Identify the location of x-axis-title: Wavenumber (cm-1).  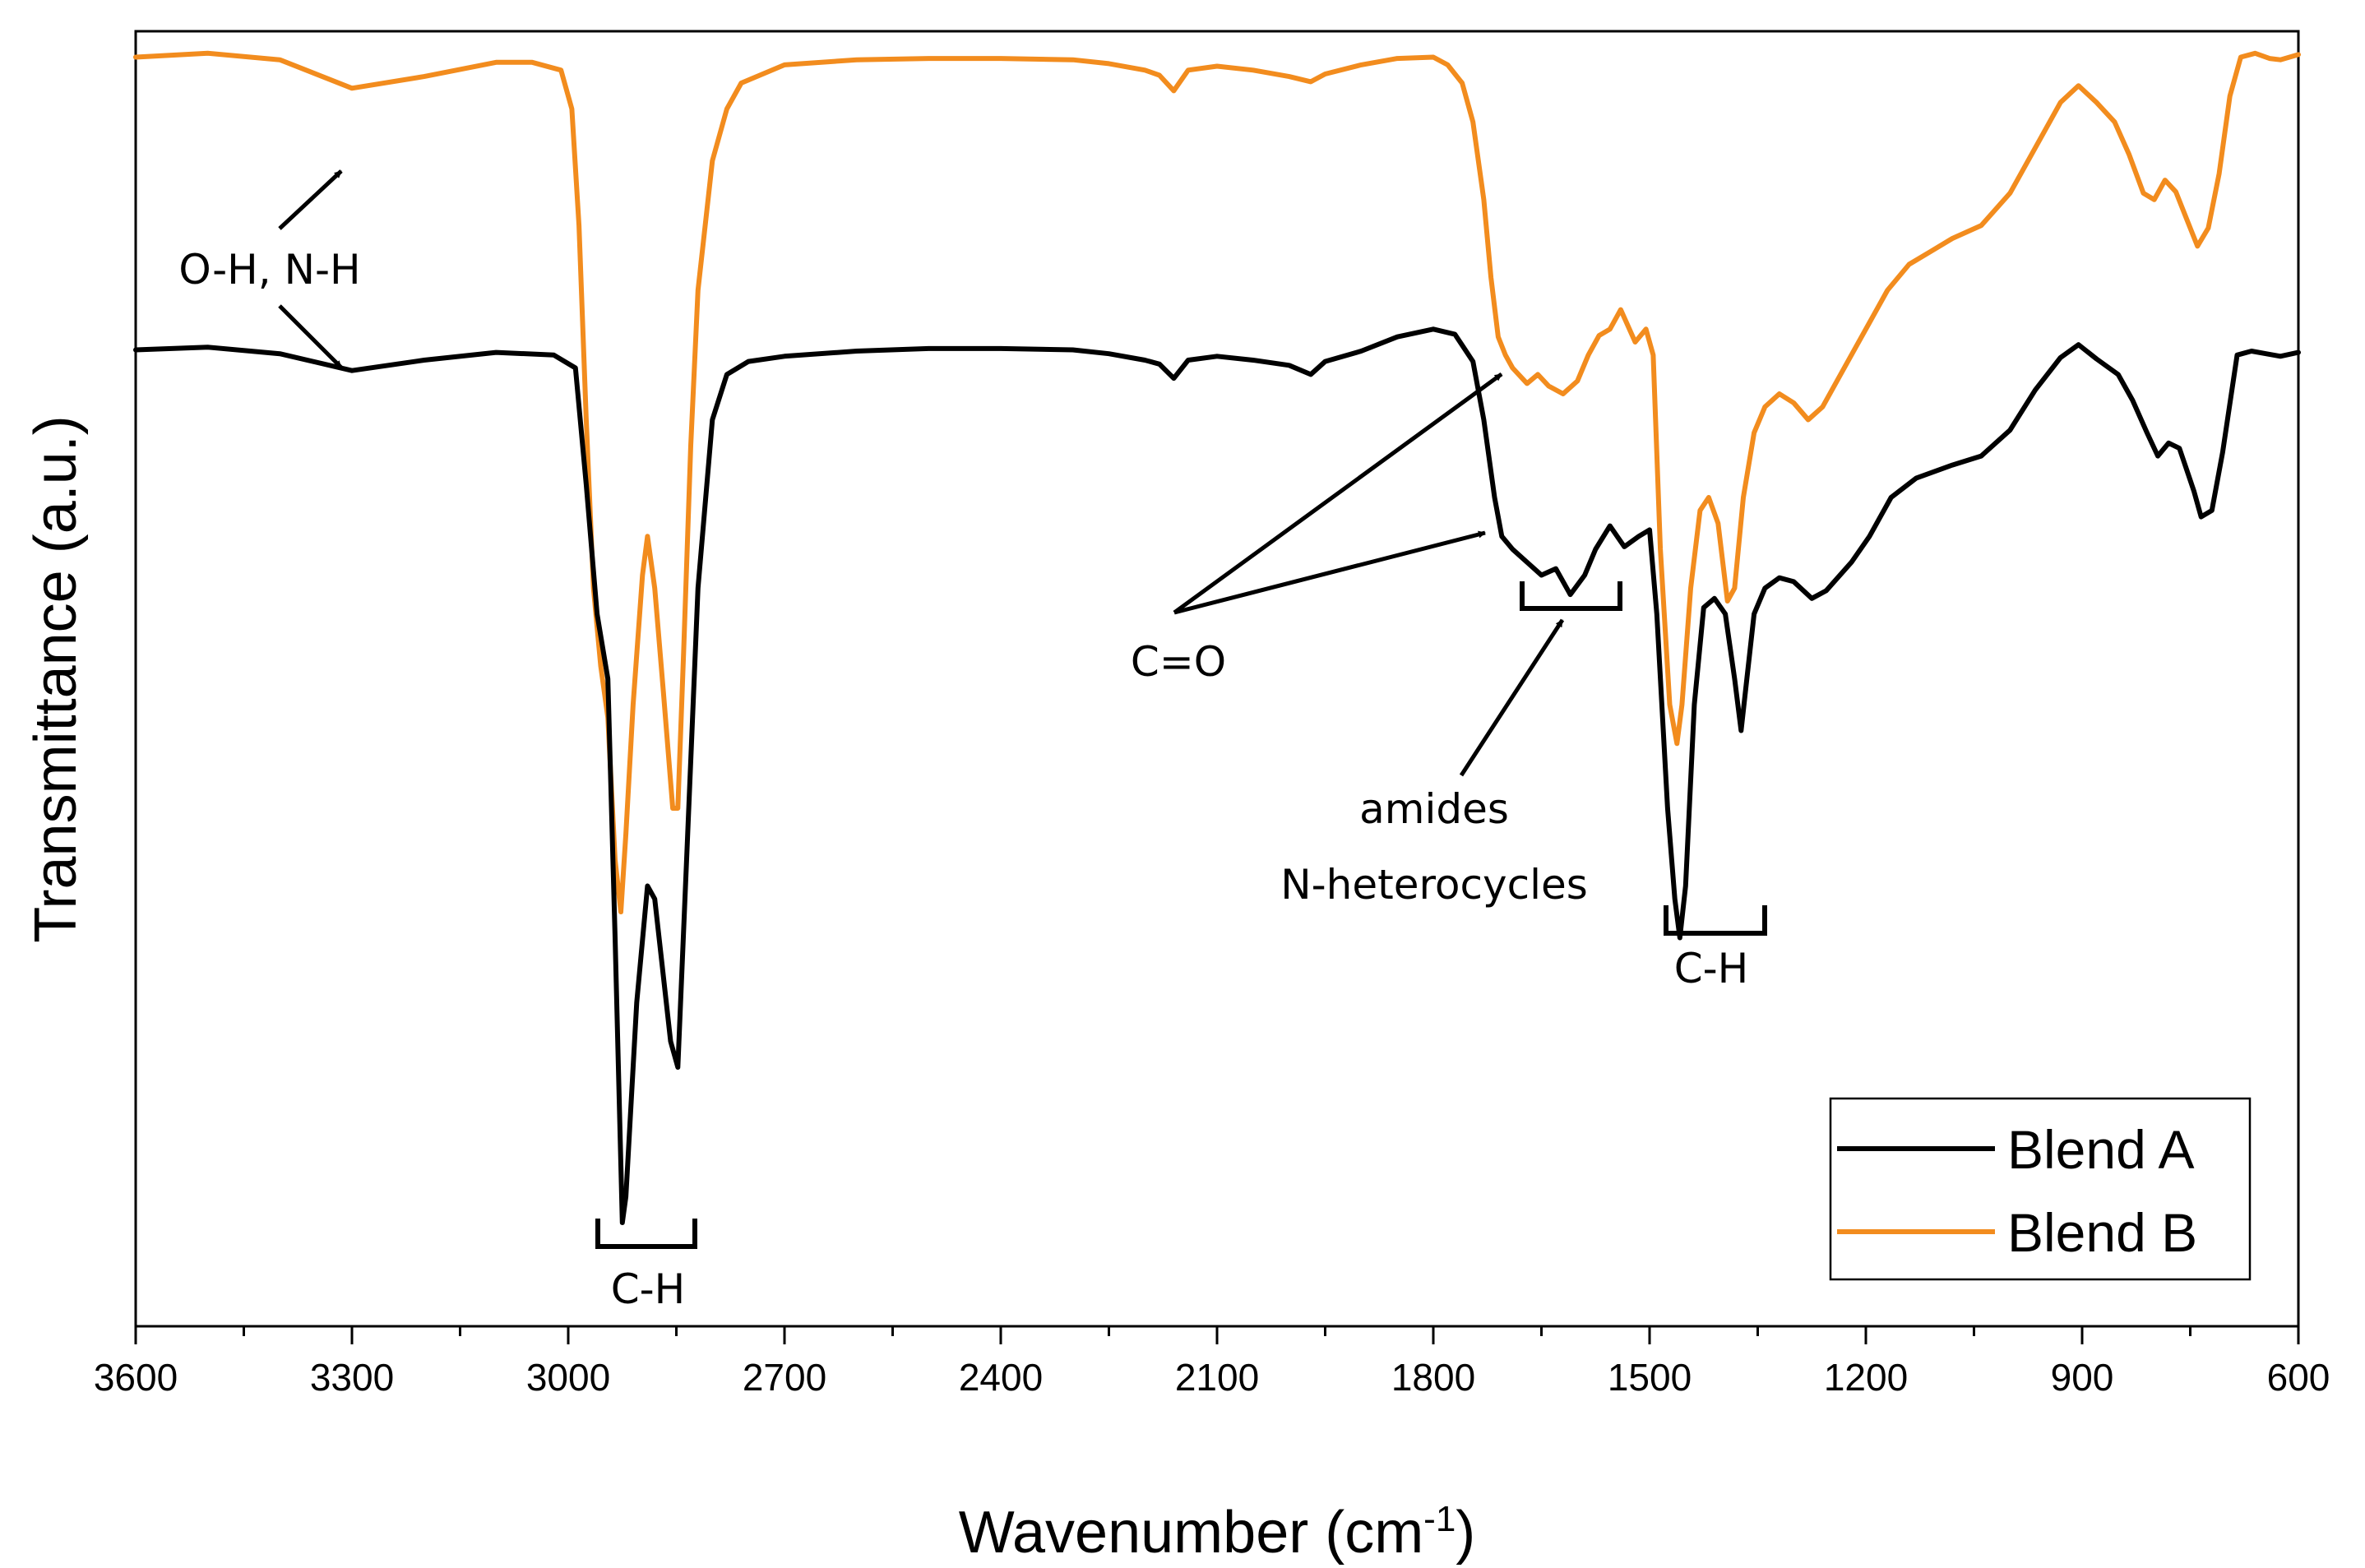
(1217, 1532).